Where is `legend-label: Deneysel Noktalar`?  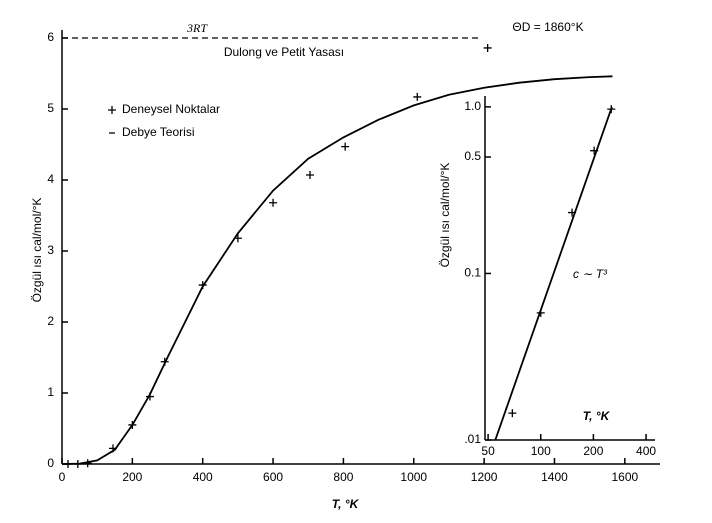
legend-label: Deneysel Noktalar is located at coordinates (171, 109).